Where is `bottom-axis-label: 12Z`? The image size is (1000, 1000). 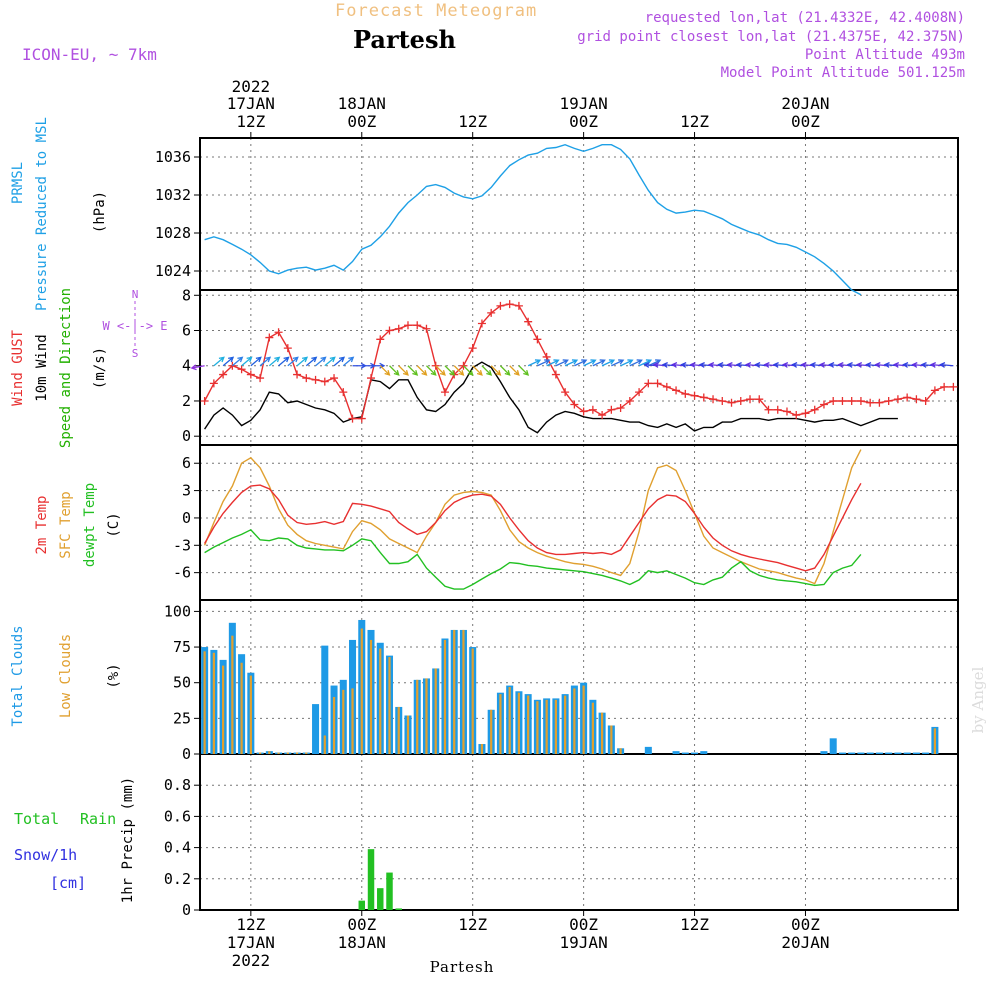
bottom-axis-label: 12Z is located at coordinates (472, 924).